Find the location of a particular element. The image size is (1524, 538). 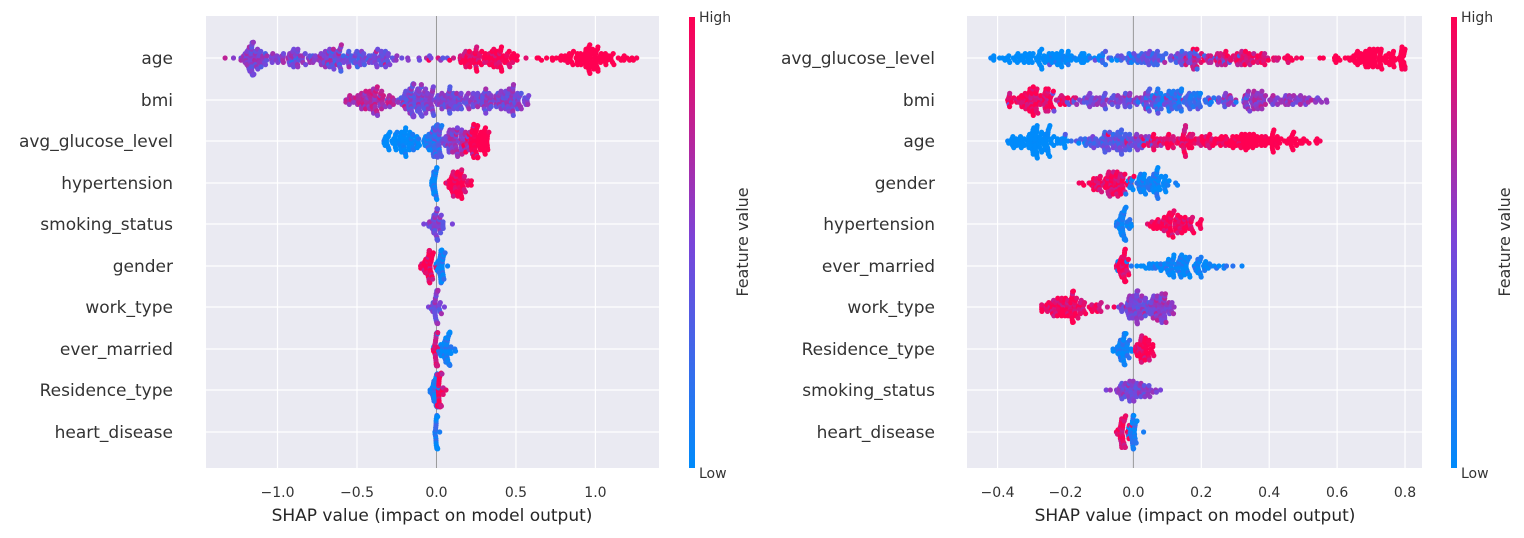

feature-label: avg_glucose_level is located at coordinates (96, 142).